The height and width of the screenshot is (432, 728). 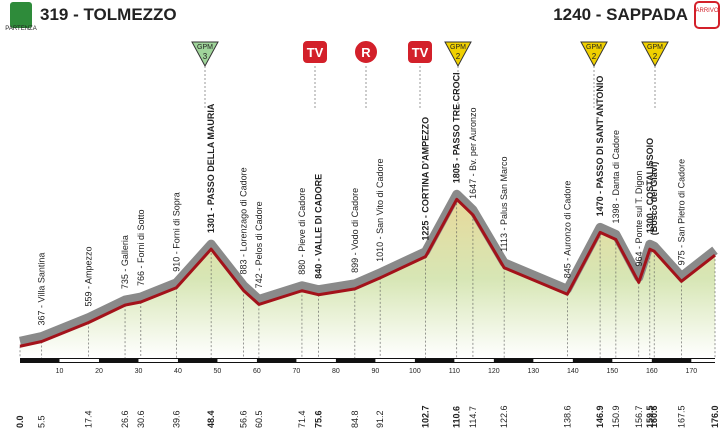 I want to click on waypoint-label: (Bosco dei Giavi), so click(x=654, y=199).